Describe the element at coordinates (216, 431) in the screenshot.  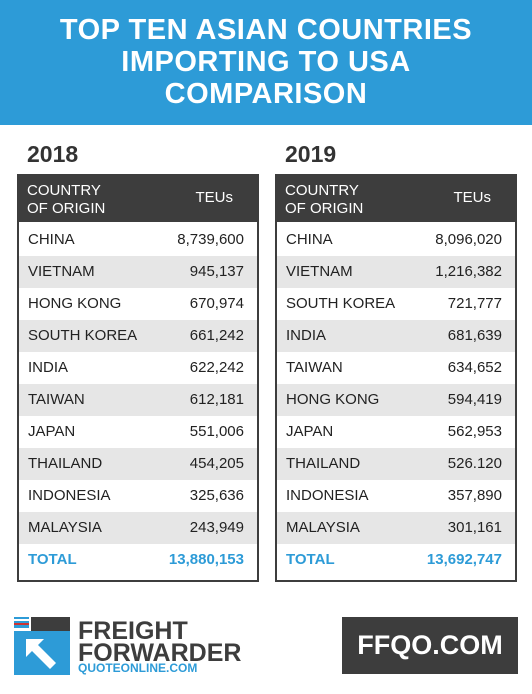
I see `teu-value: 551,006` at that location.